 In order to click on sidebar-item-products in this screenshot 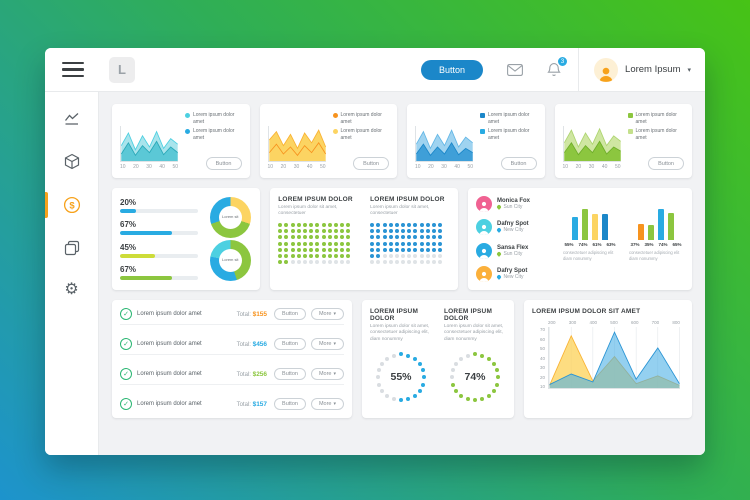, I will do `click(71, 161)`.